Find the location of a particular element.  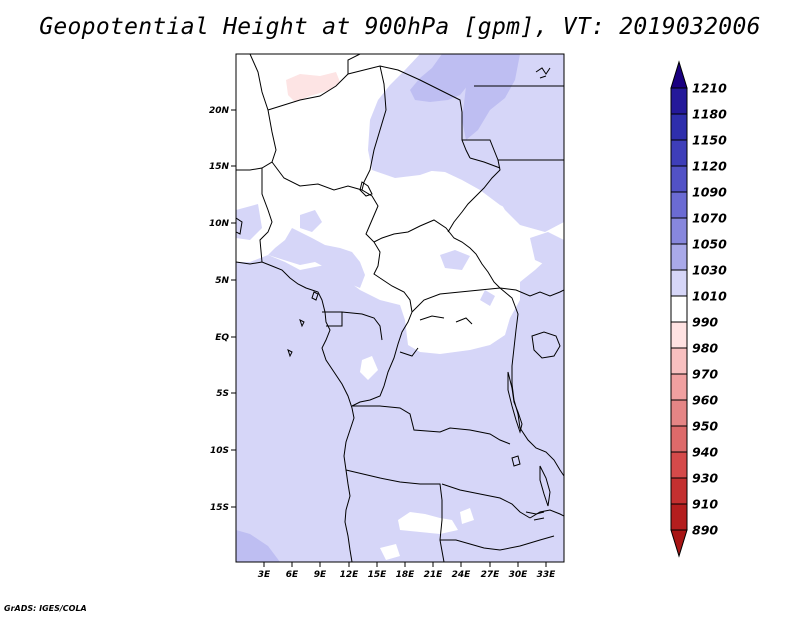

colorbar-label: 890 is located at coordinates (705, 530).